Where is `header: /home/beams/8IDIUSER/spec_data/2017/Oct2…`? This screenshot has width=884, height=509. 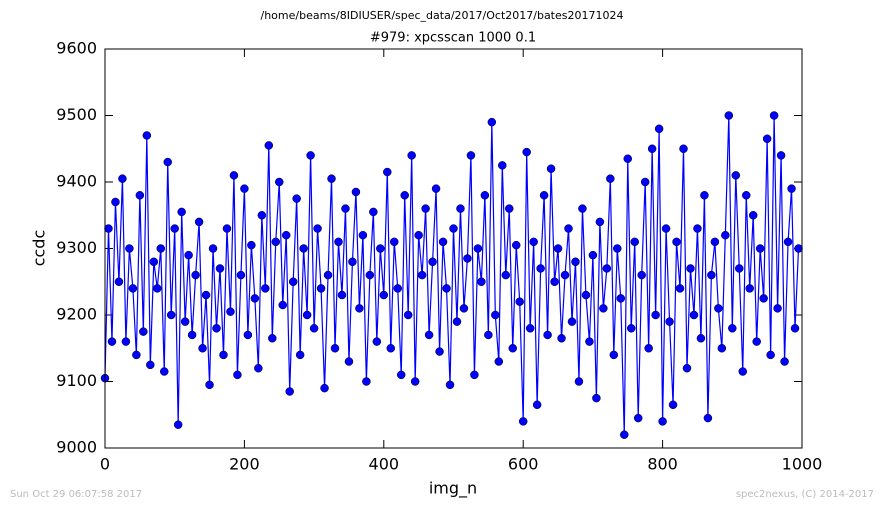 header: /home/beams/8IDIUSER/spec_data/2017/Oct2… is located at coordinates (442, 15).